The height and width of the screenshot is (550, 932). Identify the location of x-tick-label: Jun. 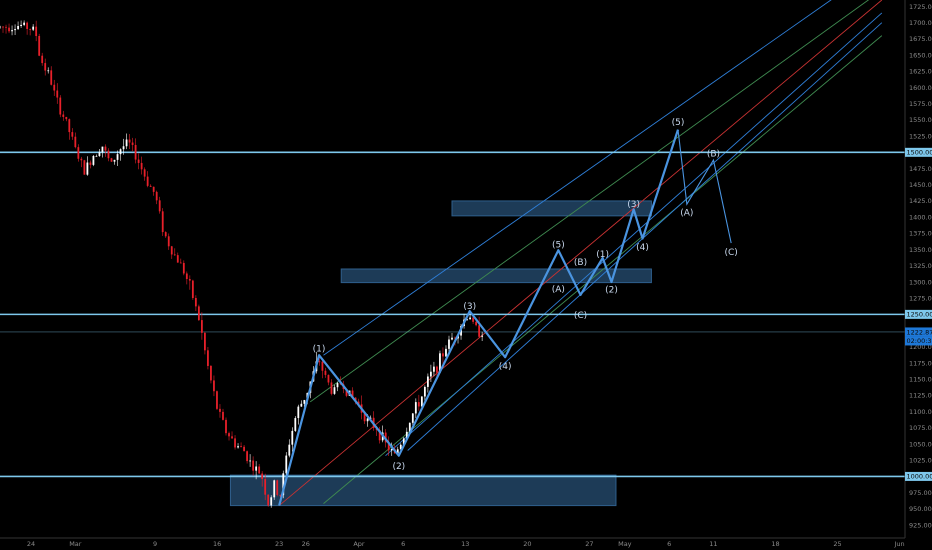
(898, 544).